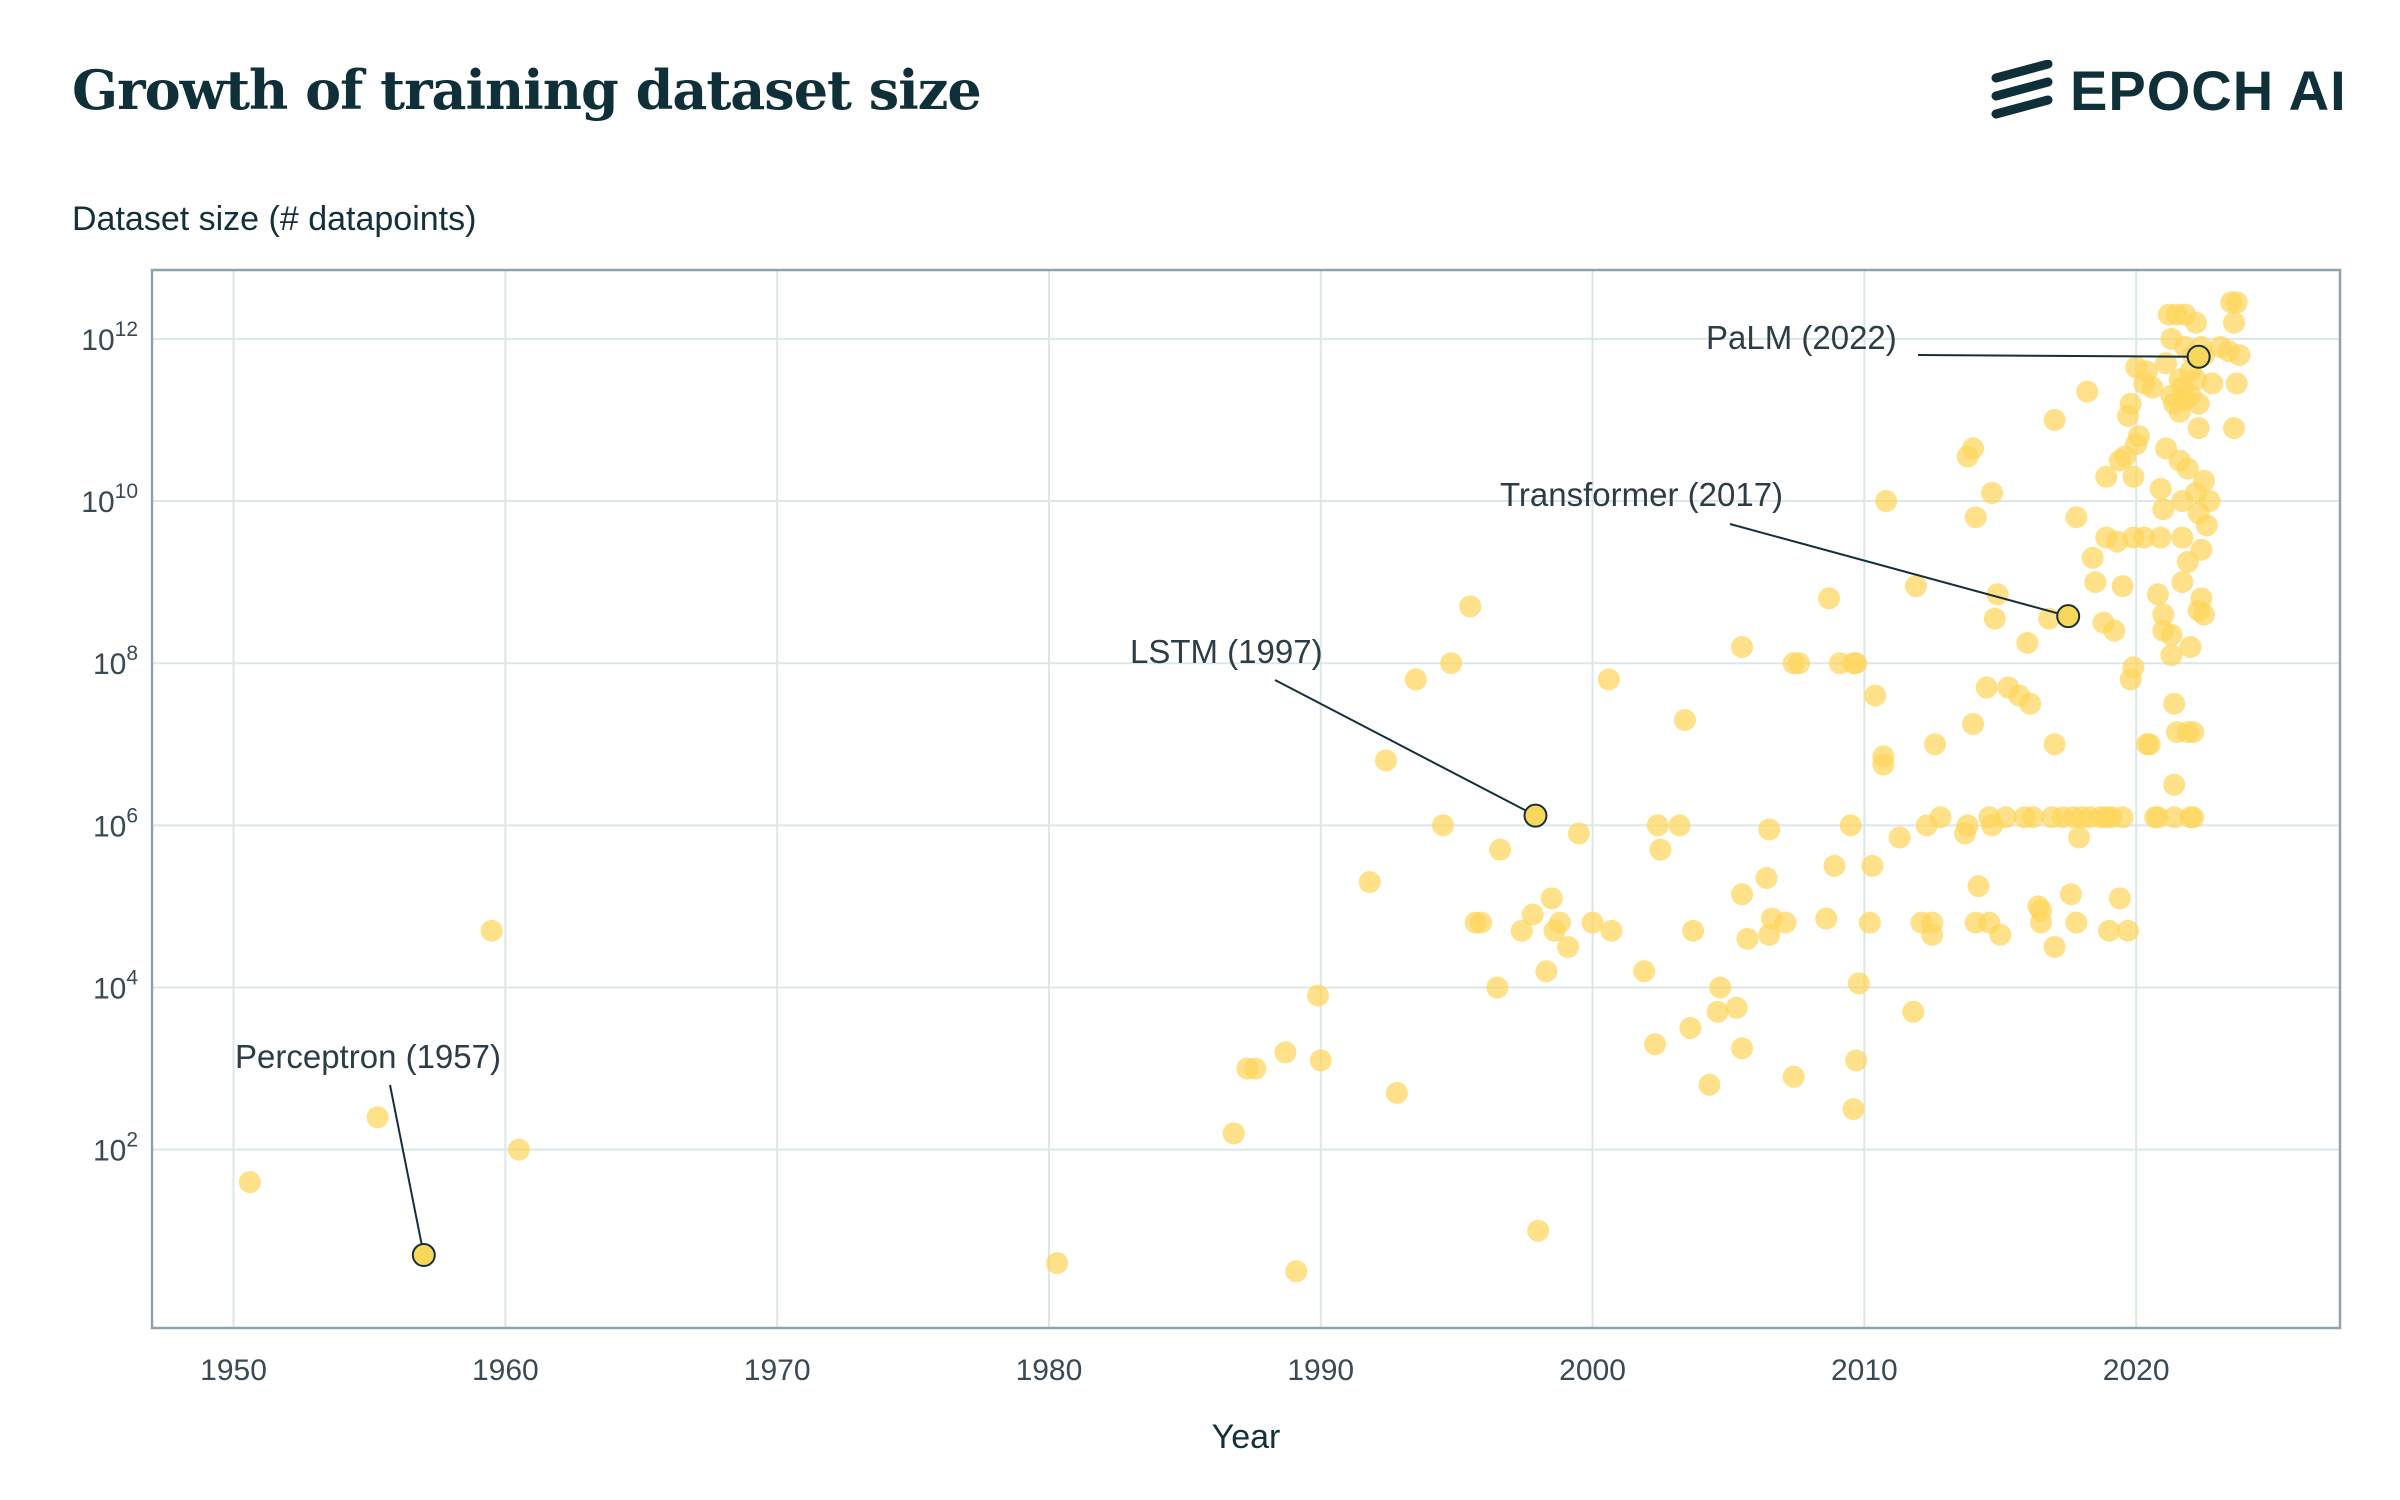 The height and width of the screenshot is (1500, 2400). What do you see at coordinates (115, 1148) in the screenshot?
I see `y-tick-label: 10²` at bounding box center [115, 1148].